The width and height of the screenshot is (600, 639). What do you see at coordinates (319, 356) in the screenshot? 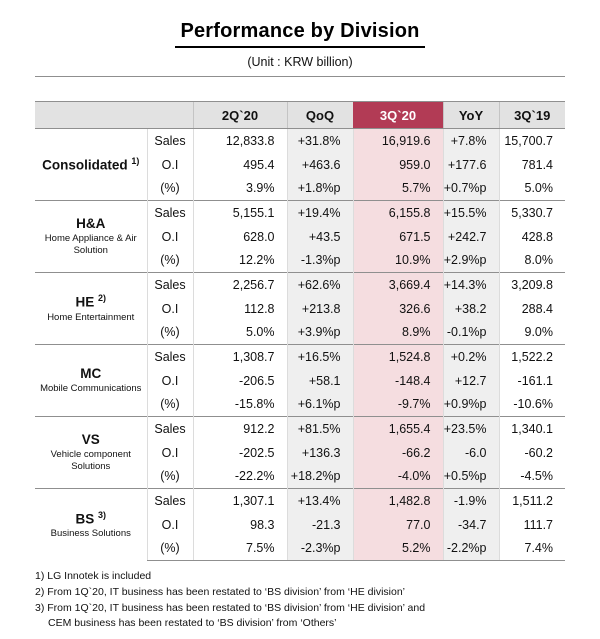
I see `value-cell: +16.5%` at bounding box center [319, 356].